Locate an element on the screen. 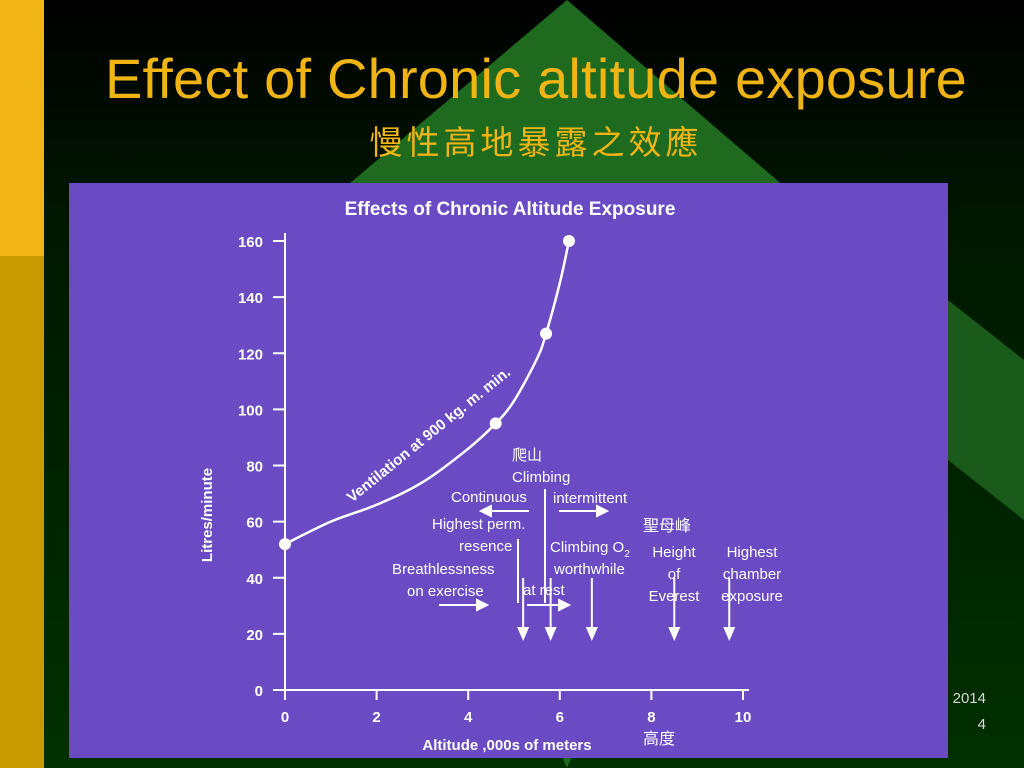 This screenshot has height=768, width=1024. x-tick-label: 8 is located at coordinates (651, 717).